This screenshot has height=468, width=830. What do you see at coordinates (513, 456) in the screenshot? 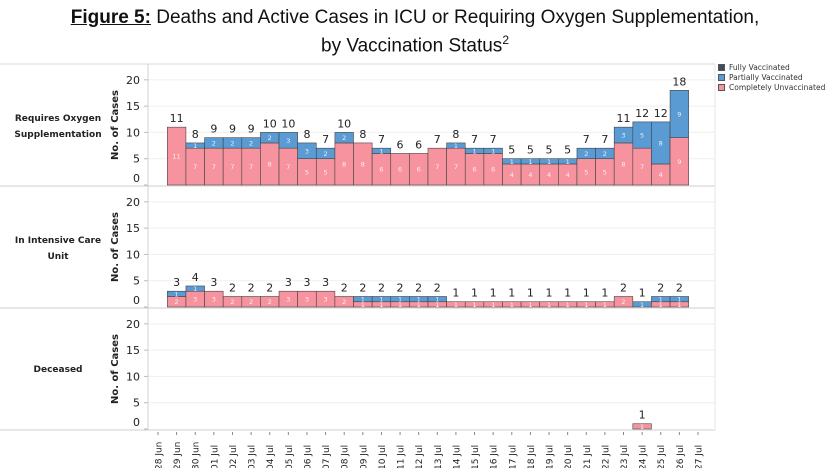
I see `x-tick-label: 17 Jul` at bounding box center [513, 456].